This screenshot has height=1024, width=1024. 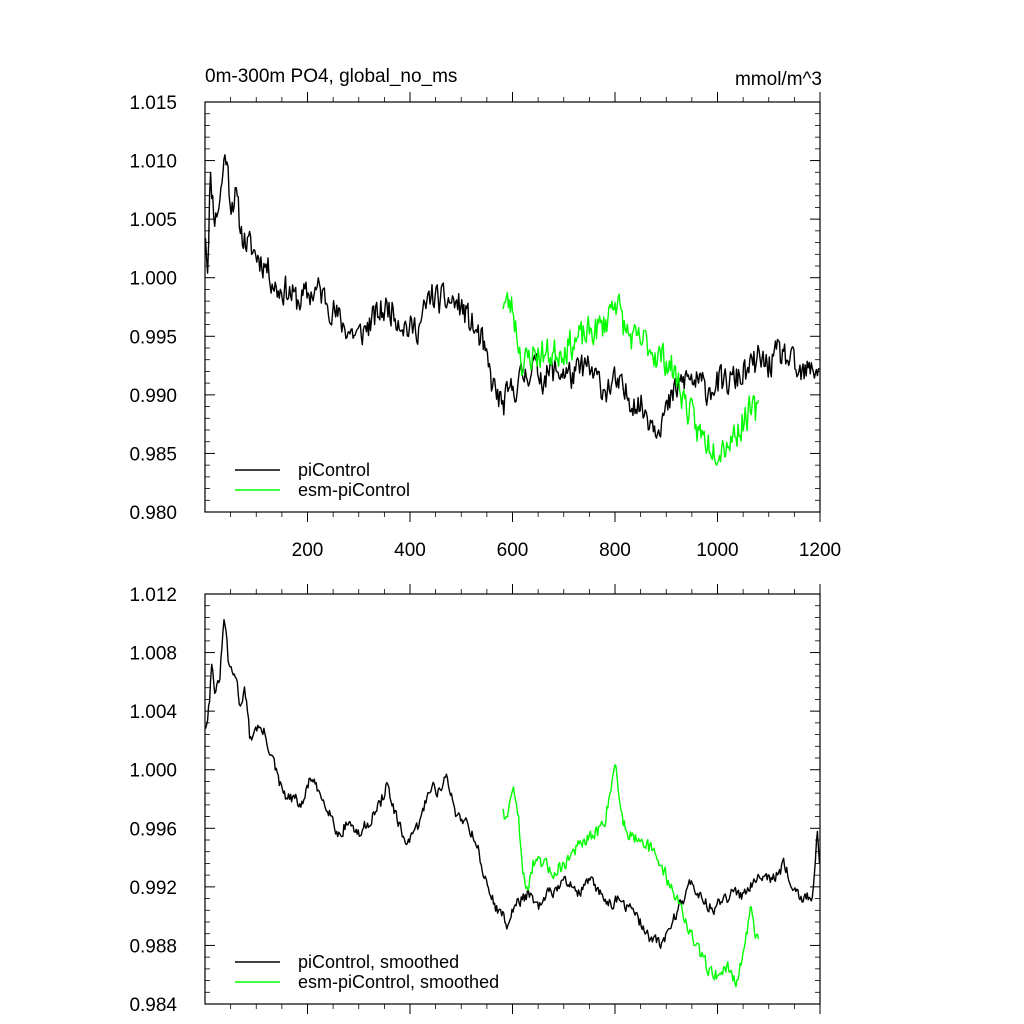 I want to click on x-tick-label: 800, so click(x=615, y=550).